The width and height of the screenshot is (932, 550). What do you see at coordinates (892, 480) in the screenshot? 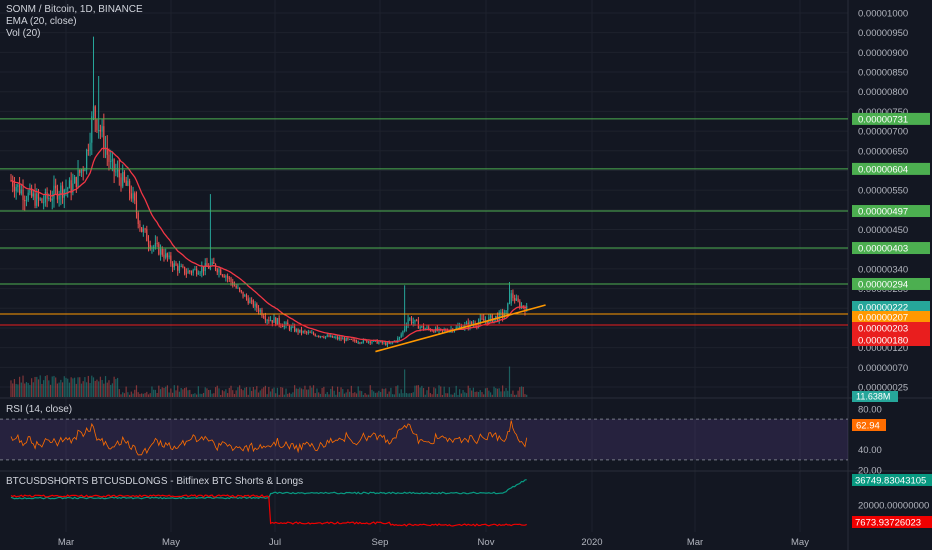
I see `longs-value-box` at bounding box center [892, 480].